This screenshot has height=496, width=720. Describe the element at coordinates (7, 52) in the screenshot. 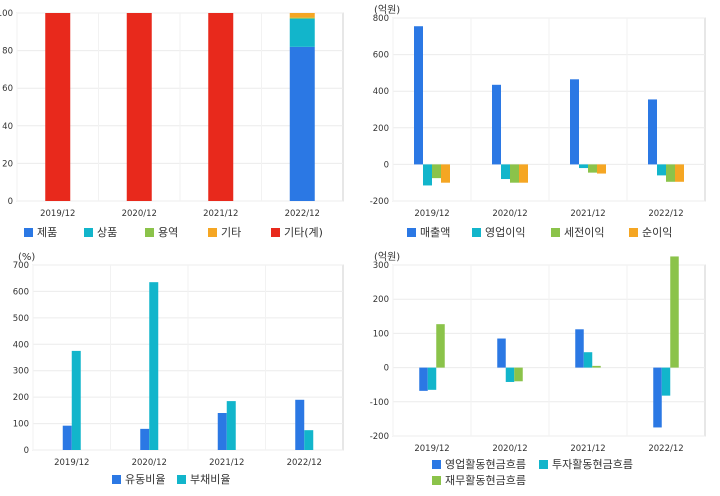

I see `y-tick-label: 80` at that location.